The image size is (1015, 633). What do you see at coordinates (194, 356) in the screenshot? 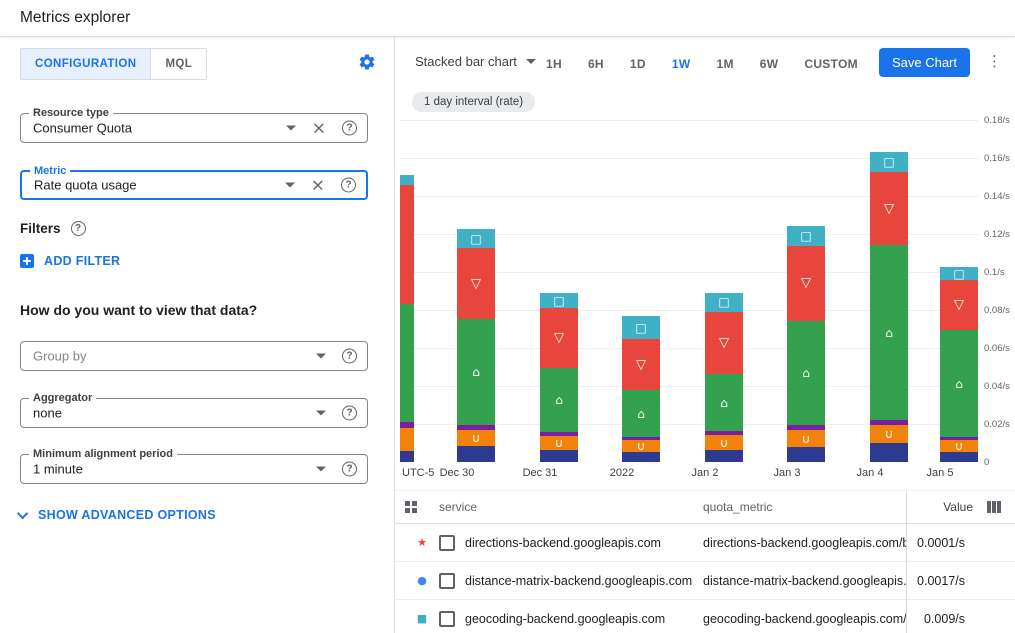
I see `group-by-field: Group by ?` at bounding box center [194, 356].